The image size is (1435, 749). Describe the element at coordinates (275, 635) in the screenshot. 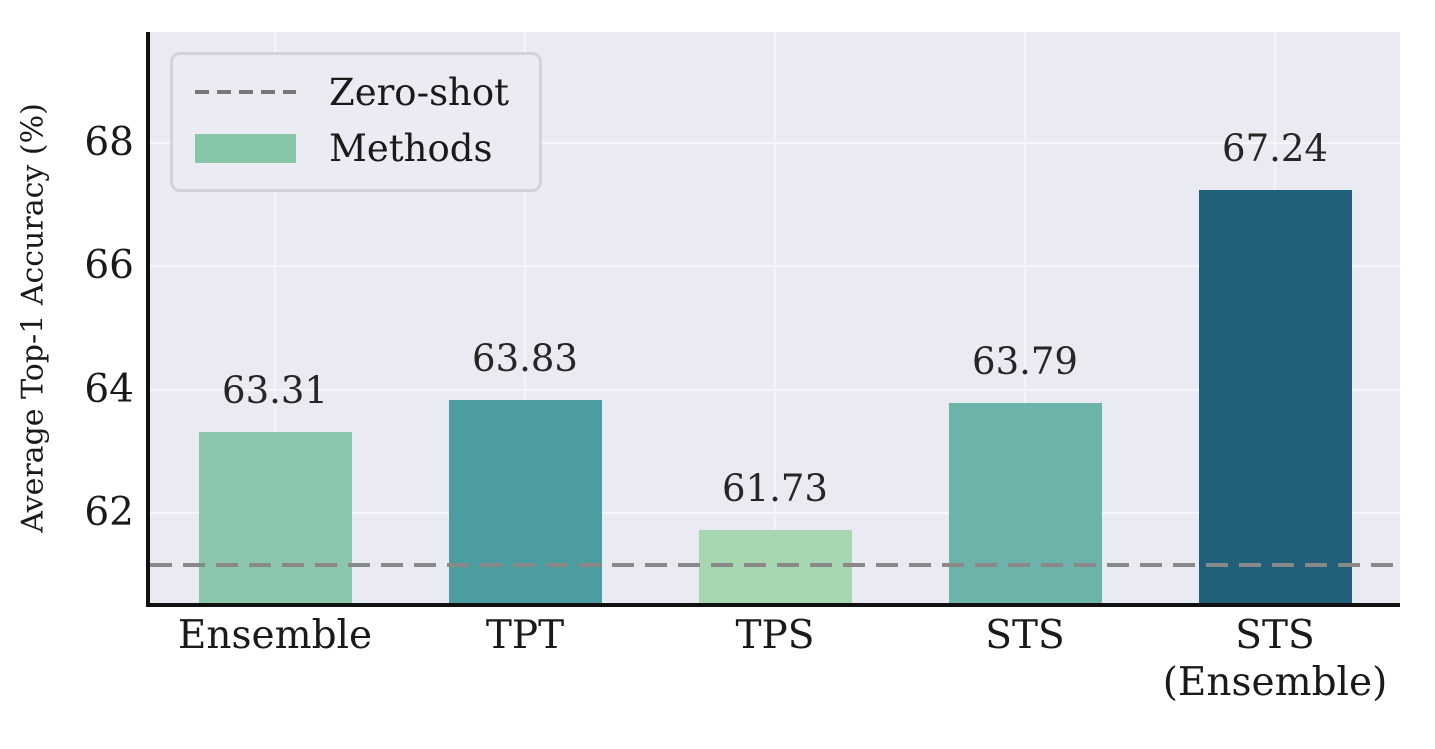

I see `x-tick-label-ensemble: Ensemble` at that location.